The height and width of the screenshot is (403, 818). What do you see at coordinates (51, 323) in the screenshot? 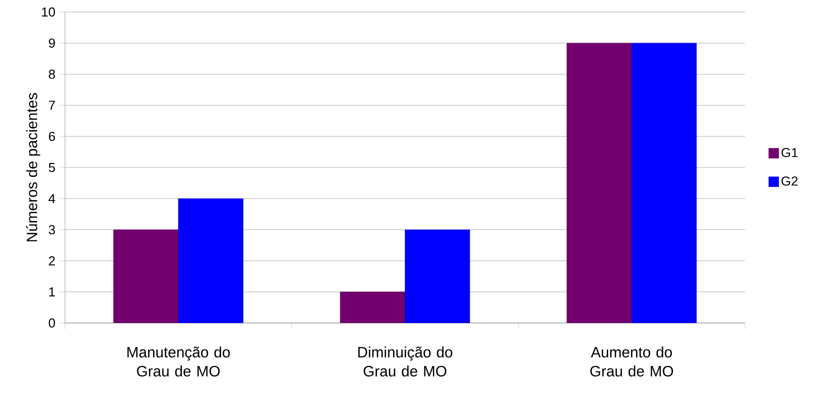
I see `y-tick-label: 0` at bounding box center [51, 323].